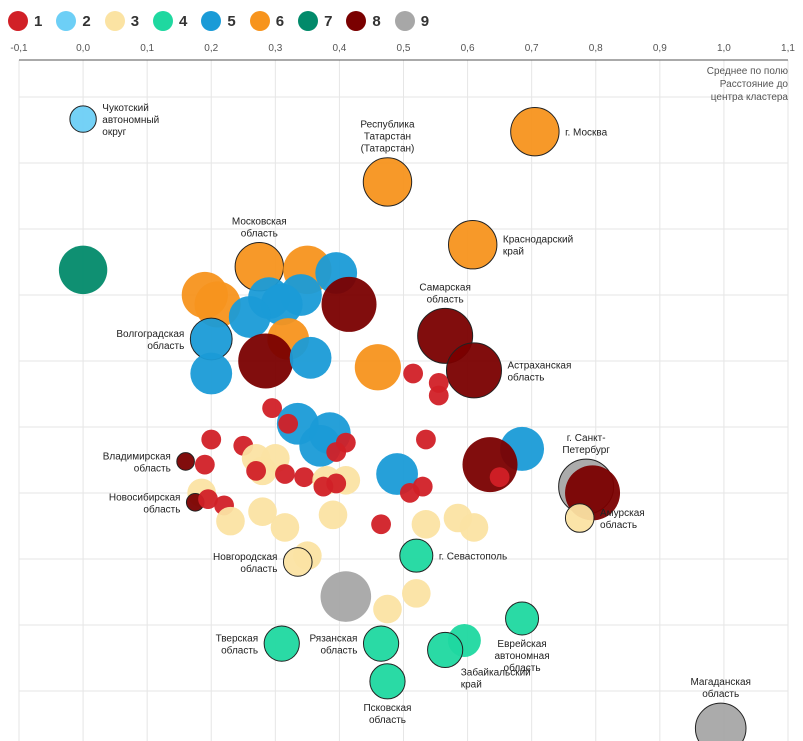 This screenshot has width=803, height=741. Describe the element at coordinates (275, 48) in the screenshot. I see `x-tick-label: 0,3` at that location.